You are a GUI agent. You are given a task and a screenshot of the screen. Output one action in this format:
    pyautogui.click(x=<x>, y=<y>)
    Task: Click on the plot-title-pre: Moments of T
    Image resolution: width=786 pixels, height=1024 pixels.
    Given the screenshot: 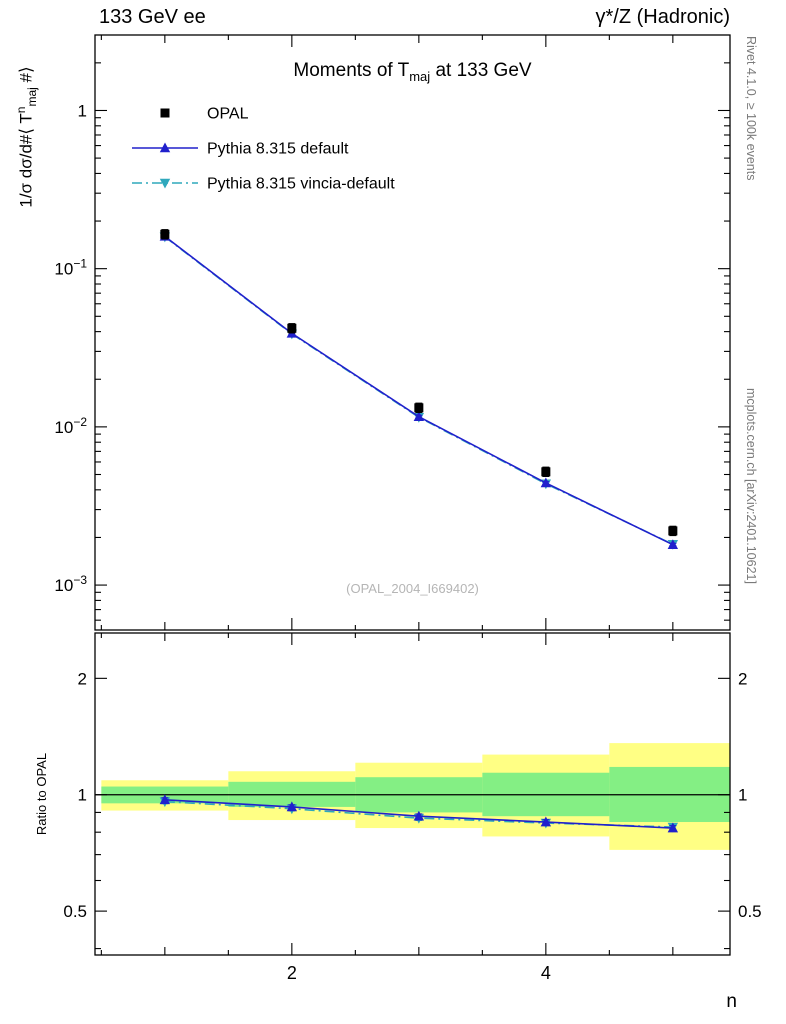 What is the action you would take?
    pyautogui.click(x=351, y=70)
    